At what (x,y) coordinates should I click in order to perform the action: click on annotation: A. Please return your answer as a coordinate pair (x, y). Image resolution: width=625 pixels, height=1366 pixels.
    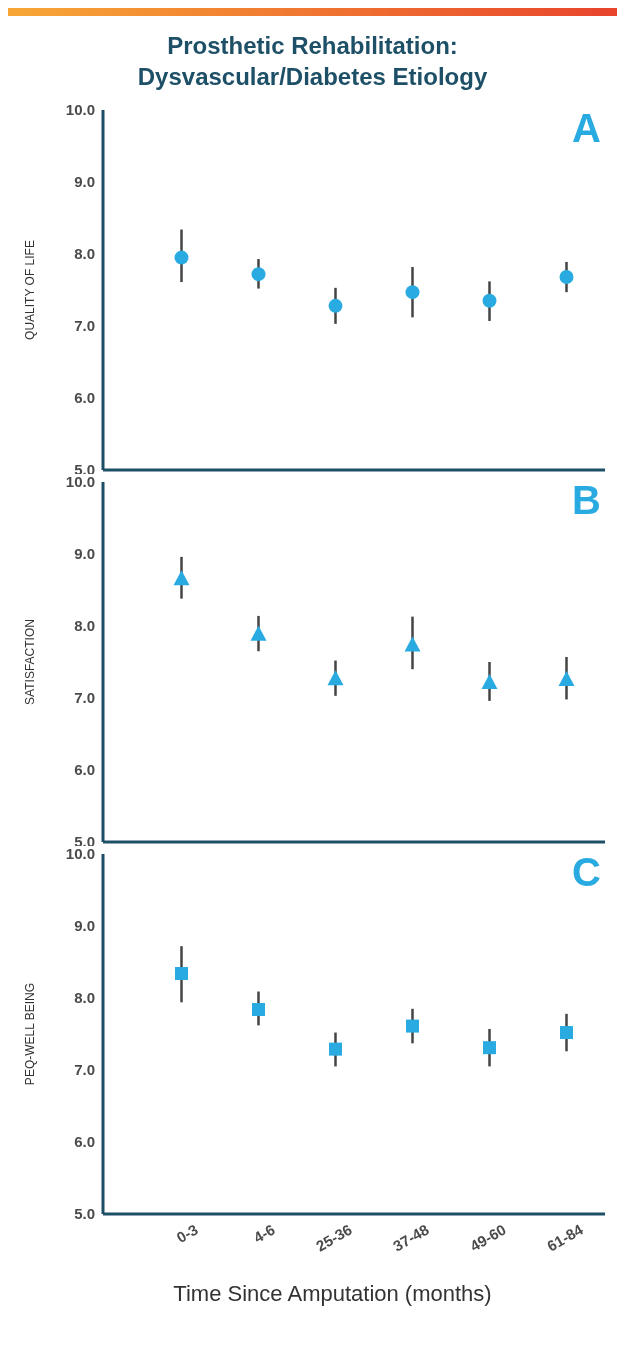
    Looking at the image, I should click on (586, 128).